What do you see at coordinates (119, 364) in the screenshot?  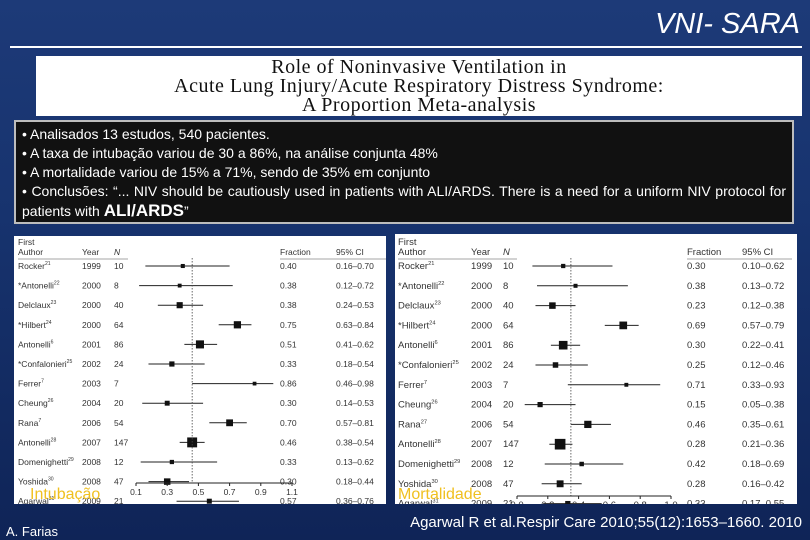 I see `row-n: 24` at bounding box center [119, 364].